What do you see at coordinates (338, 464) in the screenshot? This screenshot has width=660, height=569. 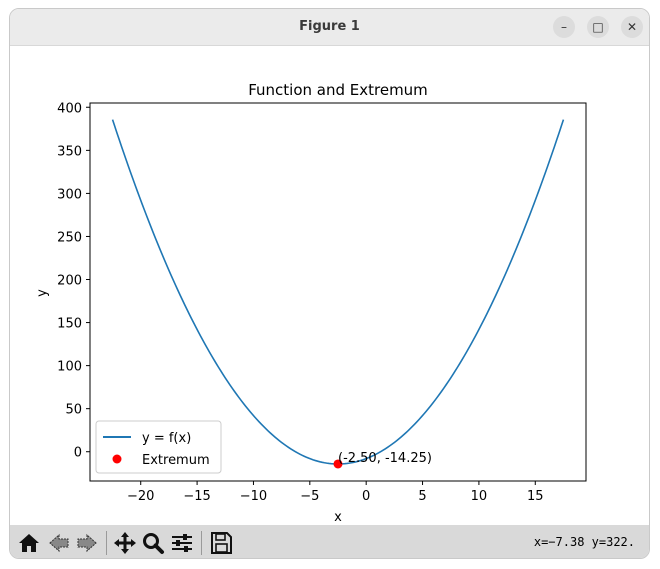 I see `extremum-point` at bounding box center [338, 464].